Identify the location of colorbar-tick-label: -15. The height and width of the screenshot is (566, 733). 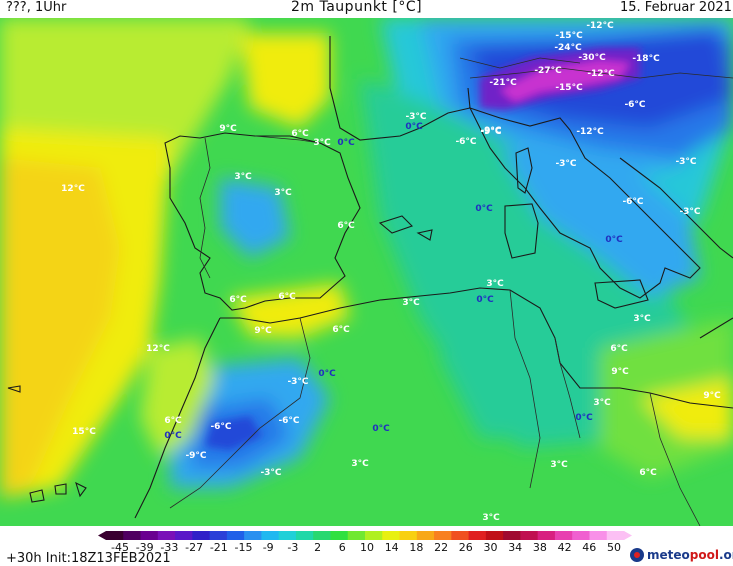
(243, 547).